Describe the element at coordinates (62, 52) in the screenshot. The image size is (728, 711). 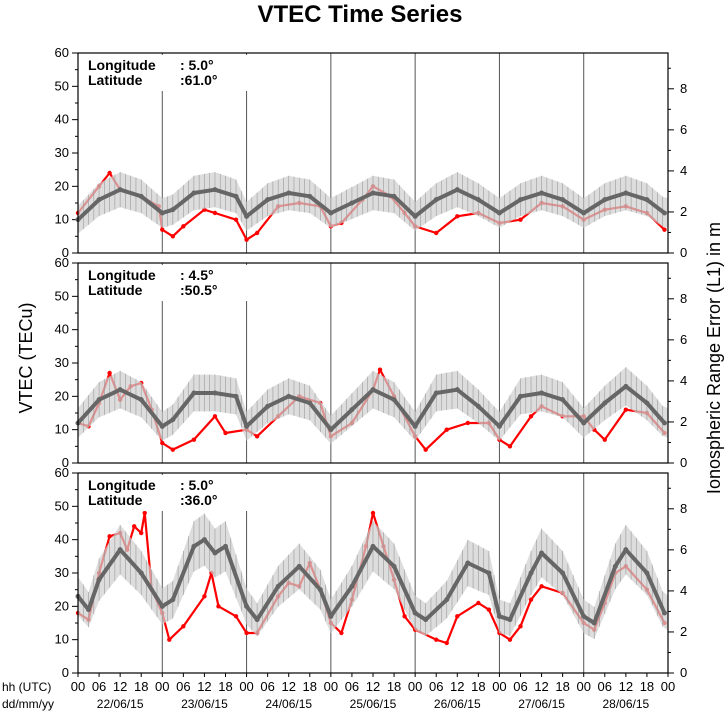
I see `left-tick-label: 60` at that location.